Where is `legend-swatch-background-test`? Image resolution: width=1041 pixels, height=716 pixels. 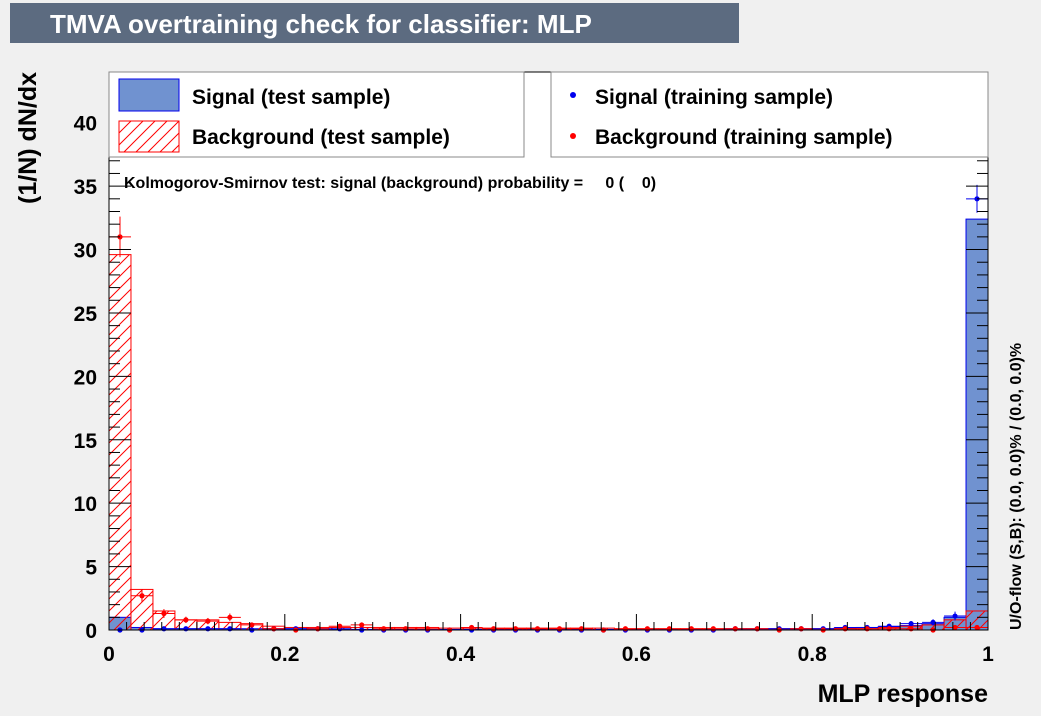 legend-swatch-background-test is located at coordinates (149, 136).